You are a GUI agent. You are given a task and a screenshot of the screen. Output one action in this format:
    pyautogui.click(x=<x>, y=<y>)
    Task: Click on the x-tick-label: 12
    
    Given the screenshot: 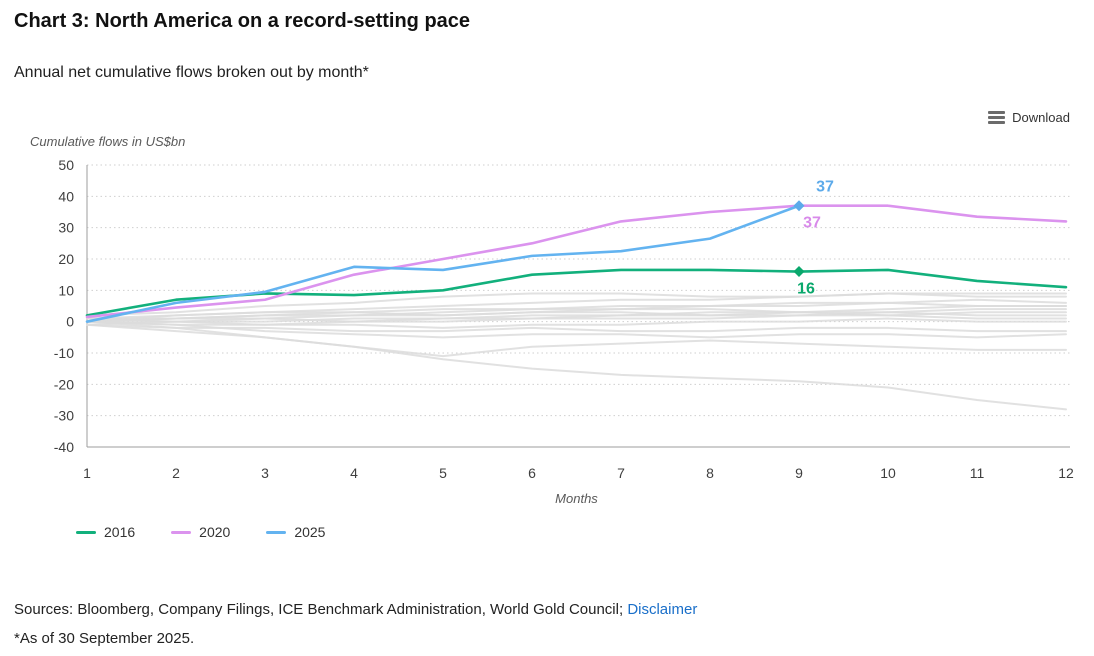 What is the action you would take?
    pyautogui.click(x=1066, y=473)
    